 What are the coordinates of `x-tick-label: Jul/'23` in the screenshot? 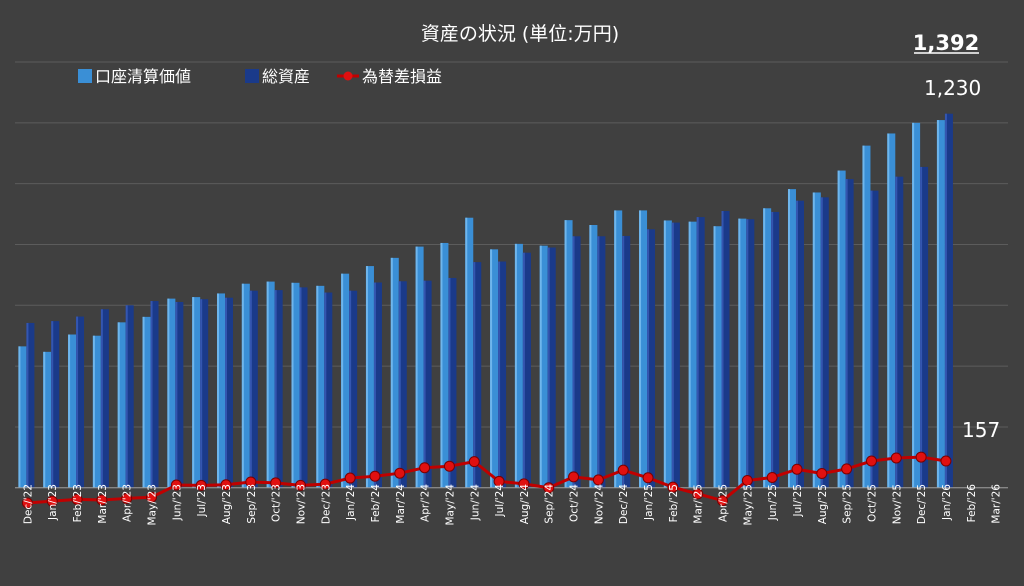 It's located at (202, 500).